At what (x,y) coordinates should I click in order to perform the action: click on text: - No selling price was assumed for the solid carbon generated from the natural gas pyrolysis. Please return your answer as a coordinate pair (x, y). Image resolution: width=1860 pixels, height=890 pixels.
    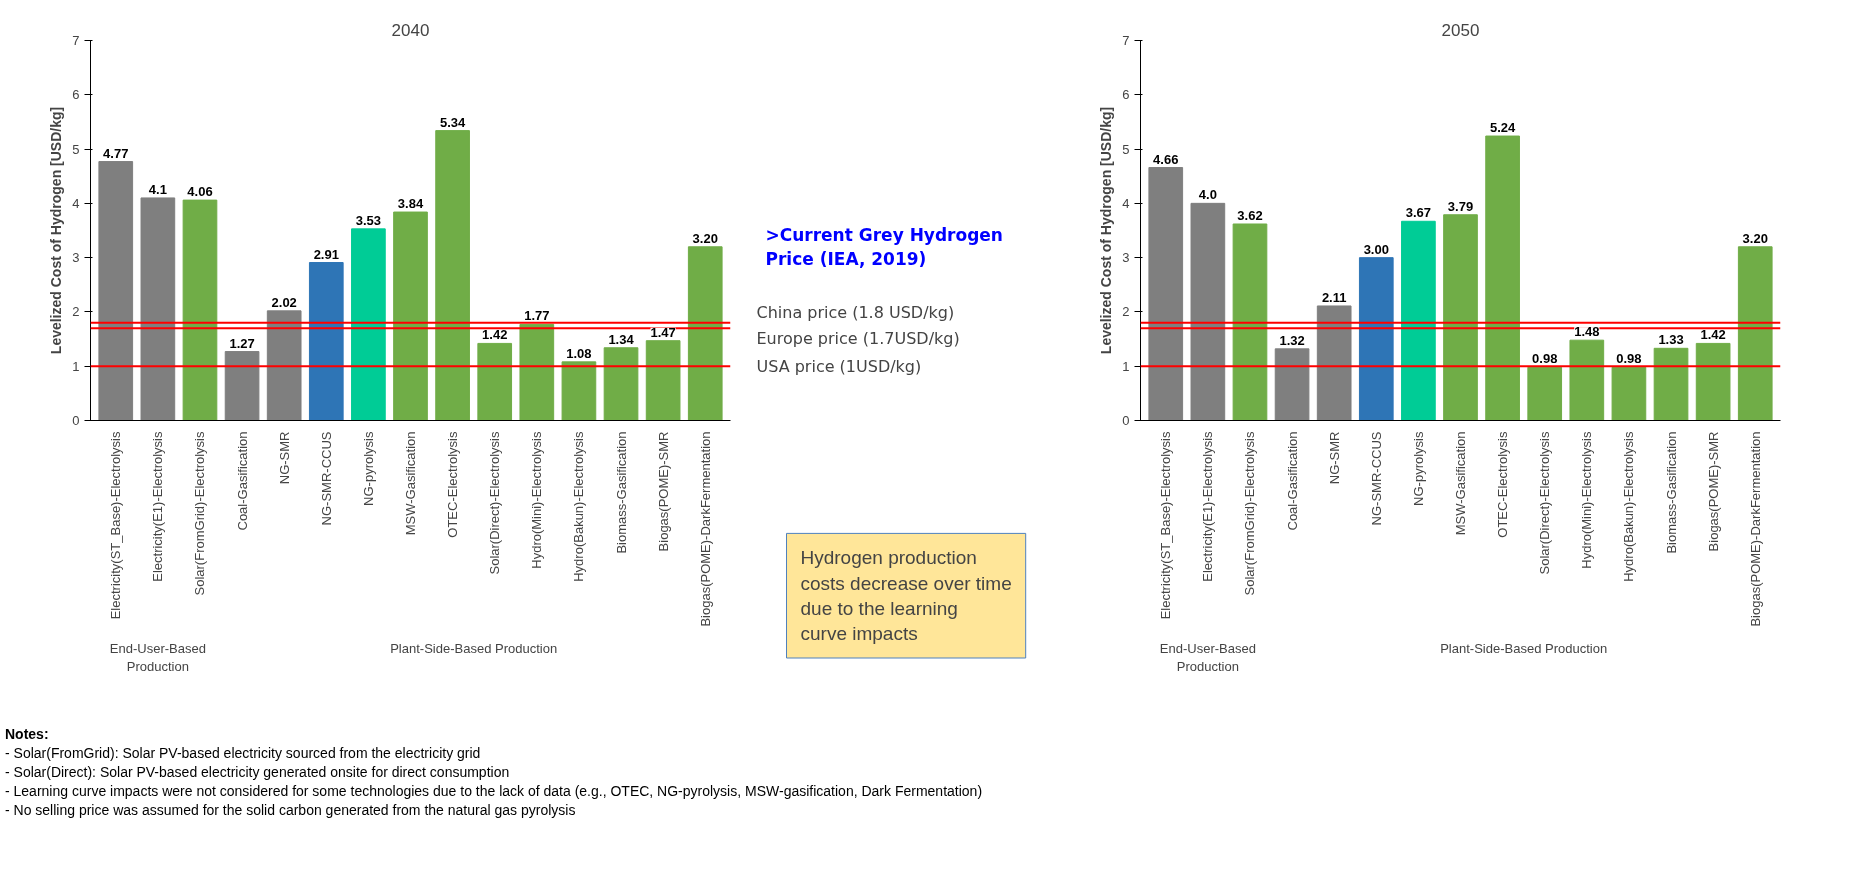
    Looking at the image, I should click on (291, 810).